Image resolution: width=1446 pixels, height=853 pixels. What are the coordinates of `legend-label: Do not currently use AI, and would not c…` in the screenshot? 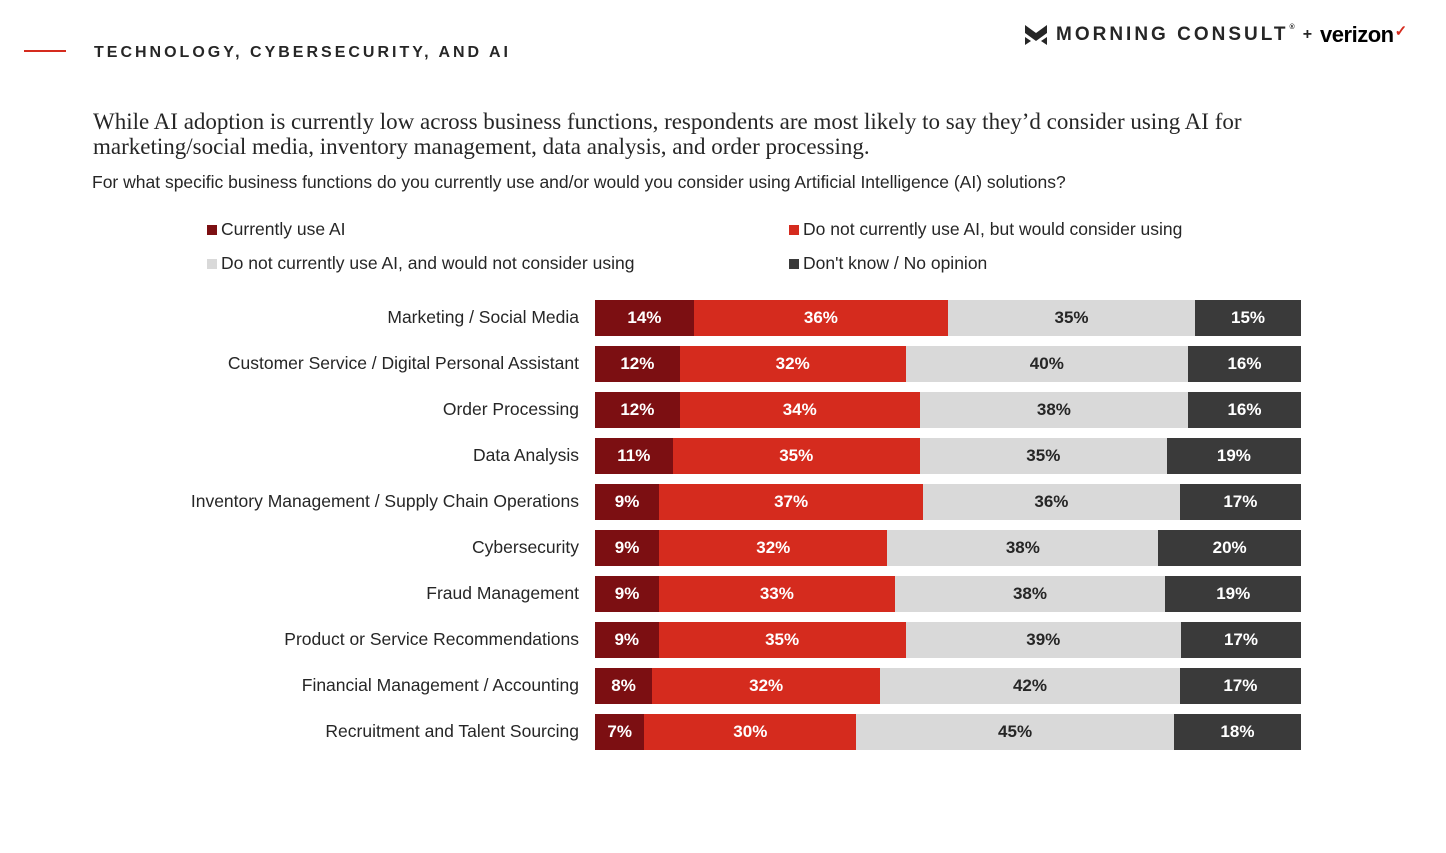 It's located at (428, 263).